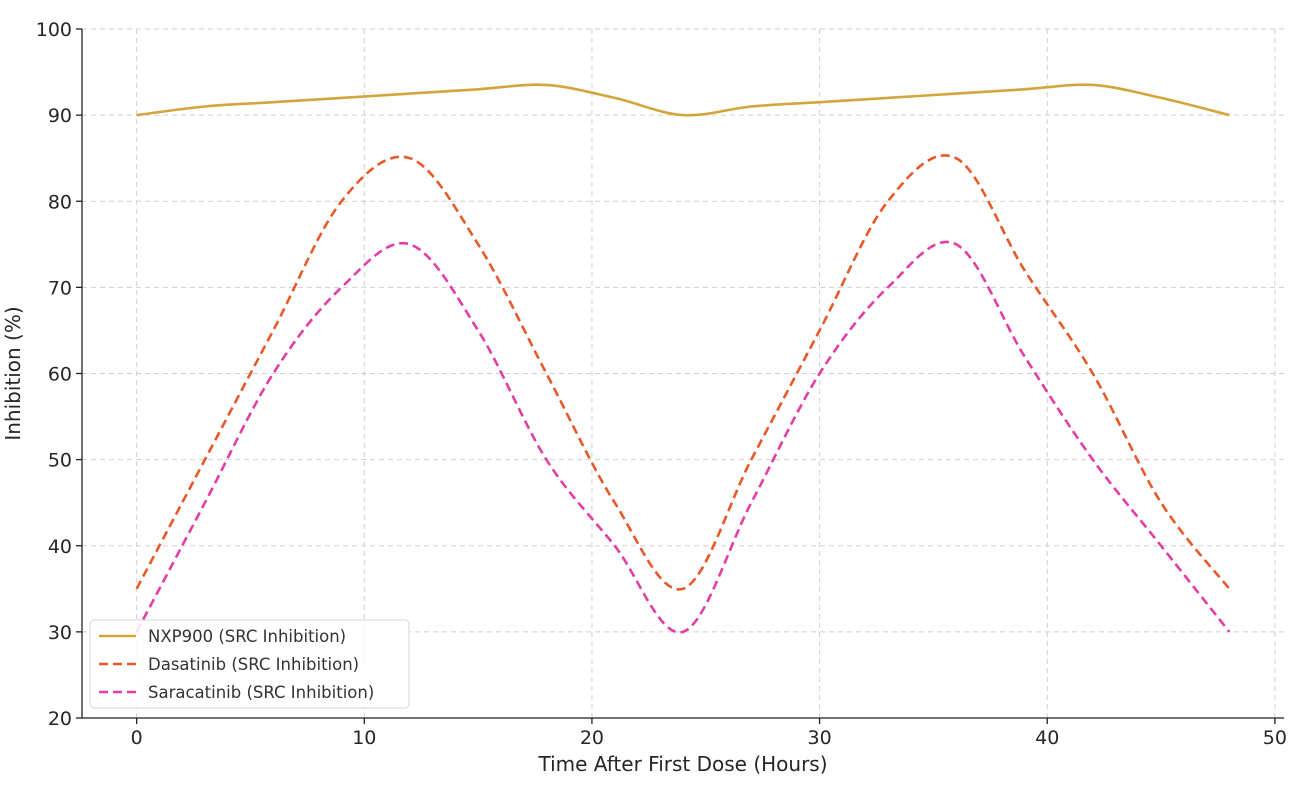  Describe the element at coordinates (60, 375) in the screenshot. I see `y-tick-label: 60` at that location.